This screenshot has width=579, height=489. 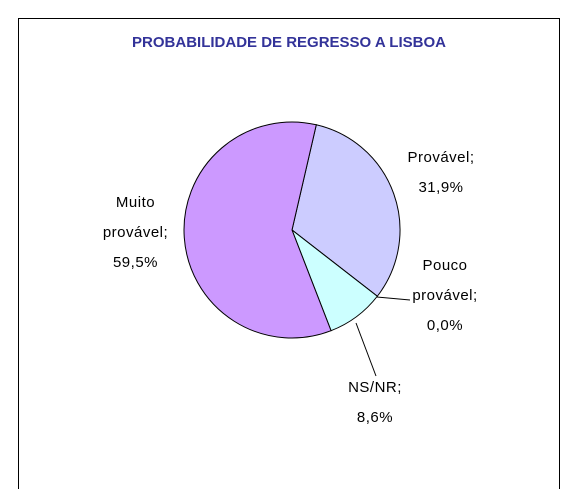 What do you see at coordinates (135, 262) in the screenshot?
I see `value-label: 59,5%` at bounding box center [135, 262].